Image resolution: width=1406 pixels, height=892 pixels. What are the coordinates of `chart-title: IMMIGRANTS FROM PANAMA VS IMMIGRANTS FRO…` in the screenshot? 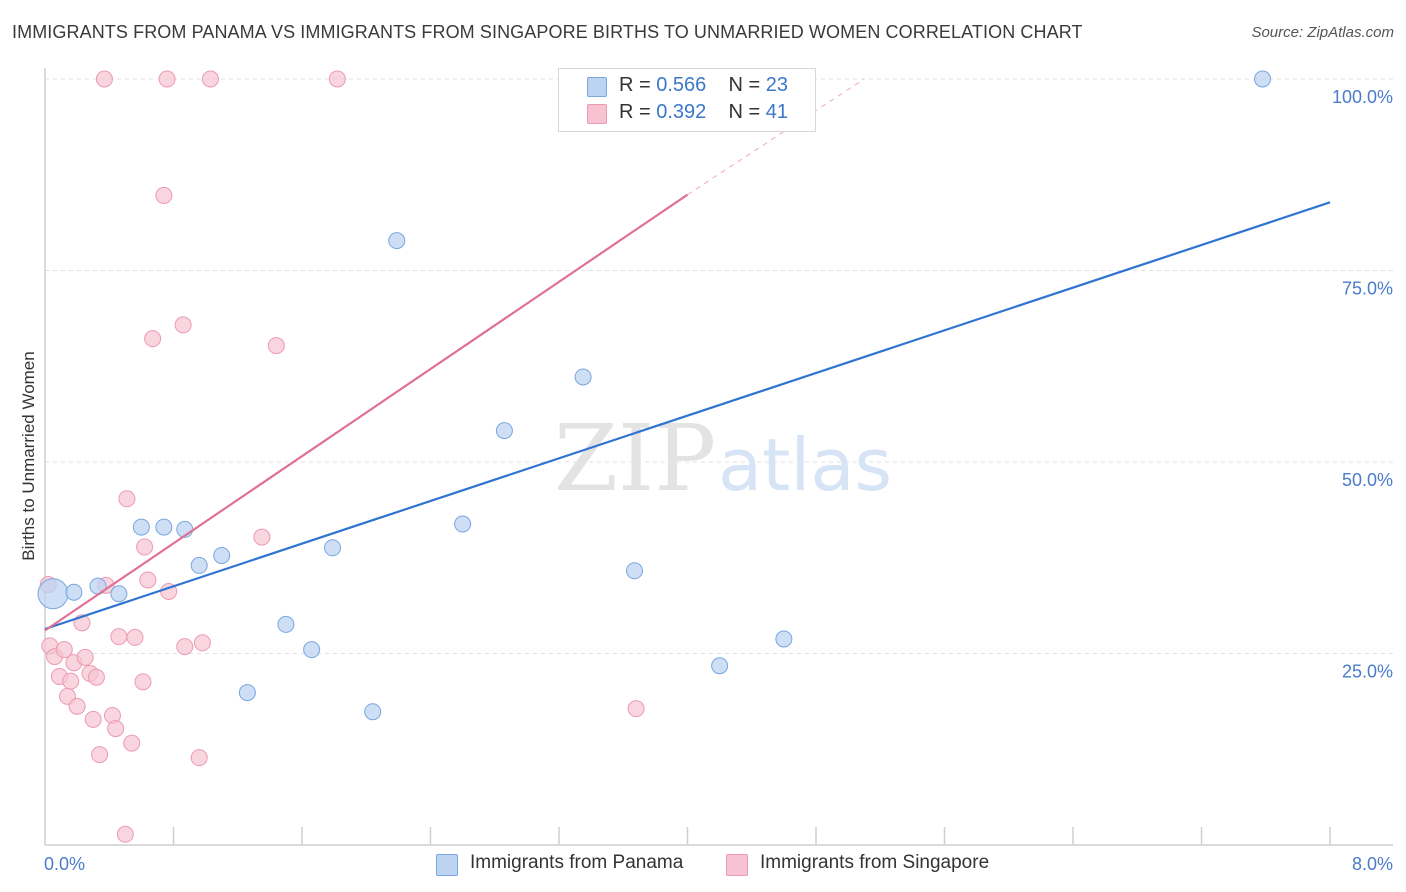 It's located at (547, 32).